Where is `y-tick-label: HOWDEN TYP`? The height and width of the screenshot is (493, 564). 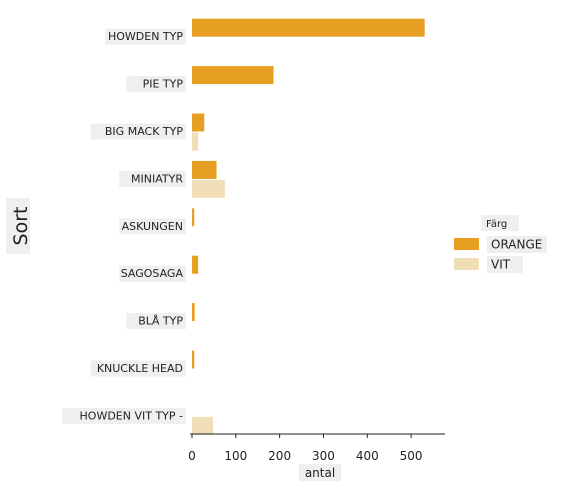
y-tick-label: HOWDEN TYP is located at coordinates (145, 36).